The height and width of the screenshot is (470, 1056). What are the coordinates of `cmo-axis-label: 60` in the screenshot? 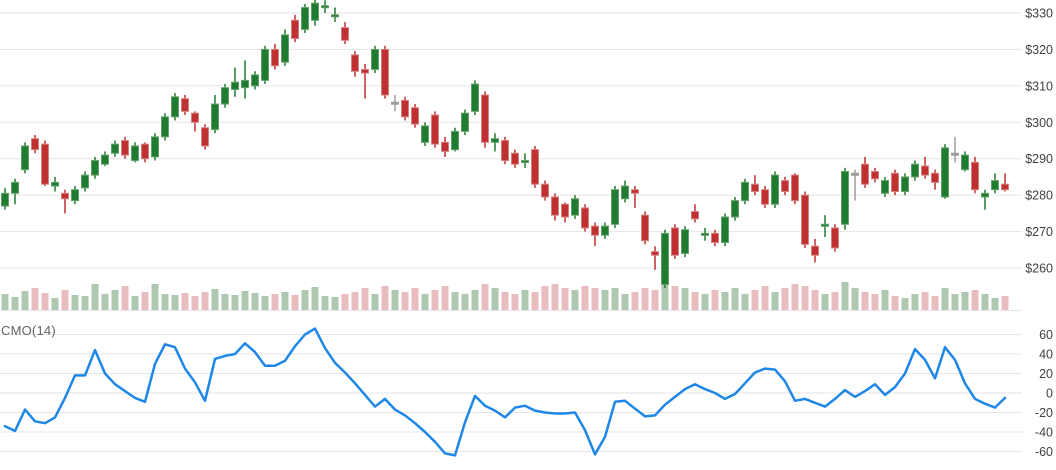 It's located at (1046, 335).